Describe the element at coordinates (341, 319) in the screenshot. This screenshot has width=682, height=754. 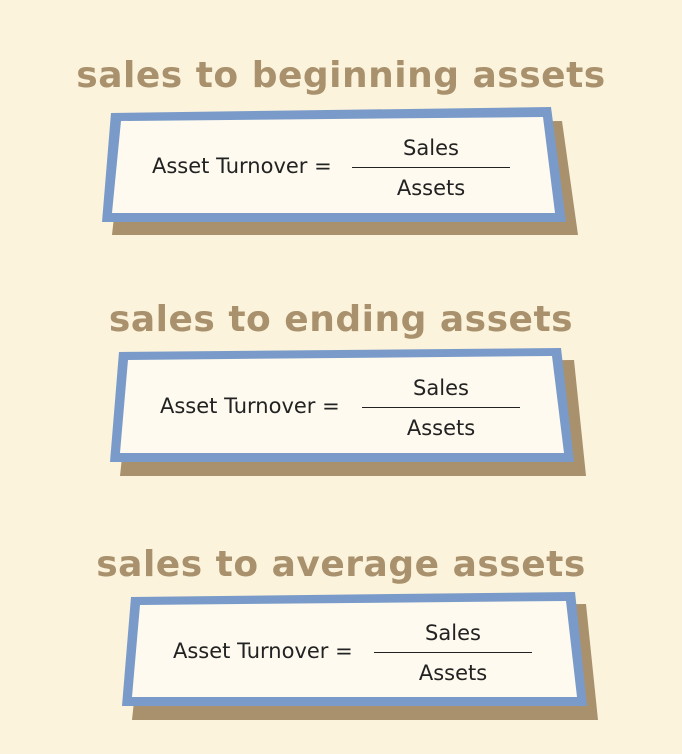
I see `heading-ending-assets: sales to ending assets` at that location.